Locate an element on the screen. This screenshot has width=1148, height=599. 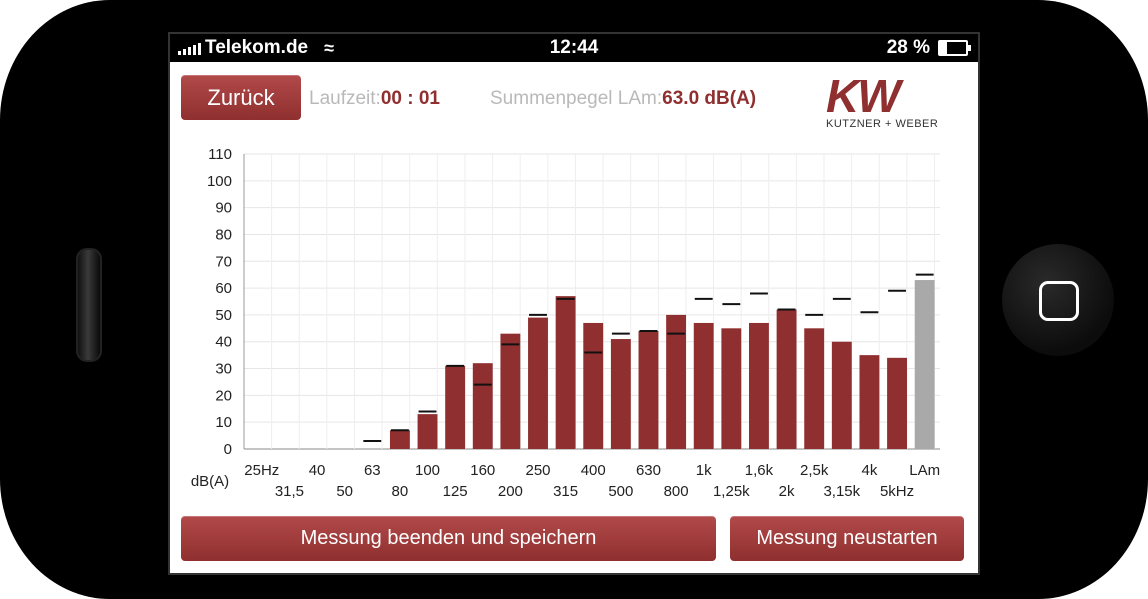
x-tick-label: 40 is located at coordinates (317, 470).